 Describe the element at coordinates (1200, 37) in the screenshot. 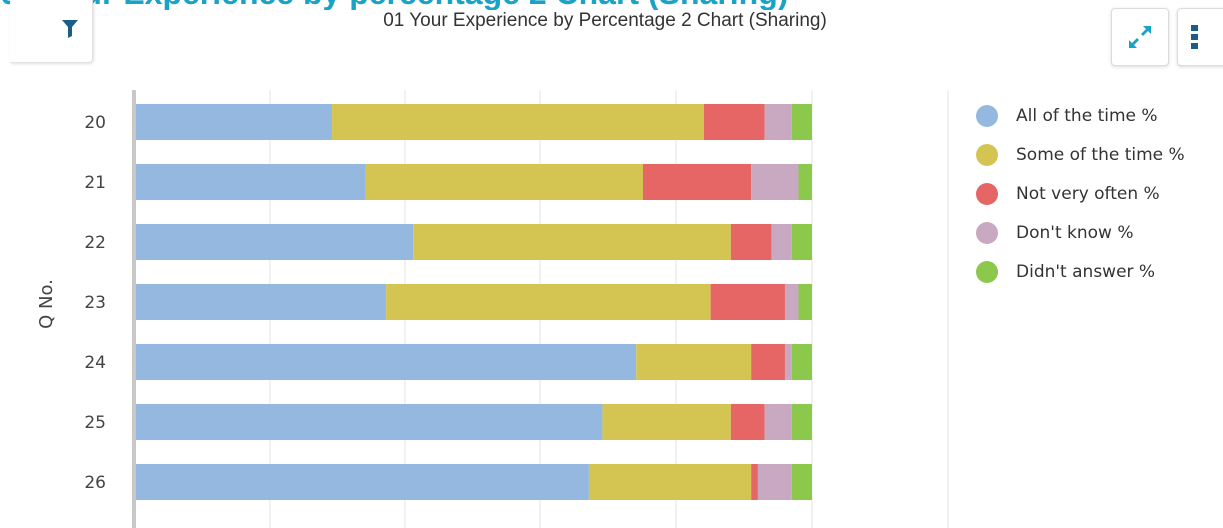

I see `more-options-button` at that location.